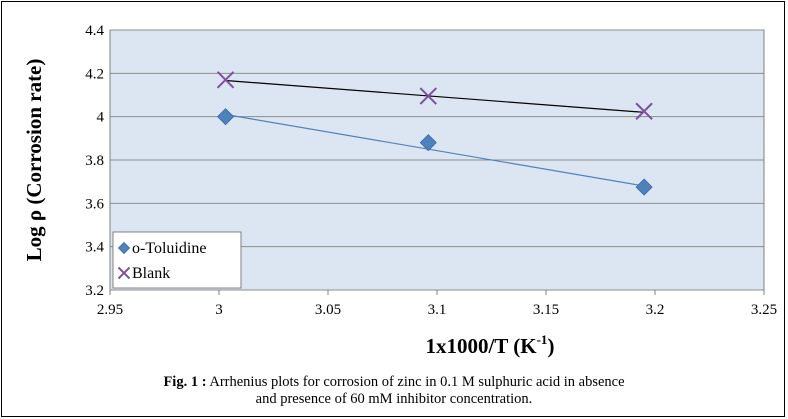 The height and width of the screenshot is (419, 788). What do you see at coordinates (94, 74) in the screenshot?
I see `y-tick-label: 4.2` at bounding box center [94, 74].